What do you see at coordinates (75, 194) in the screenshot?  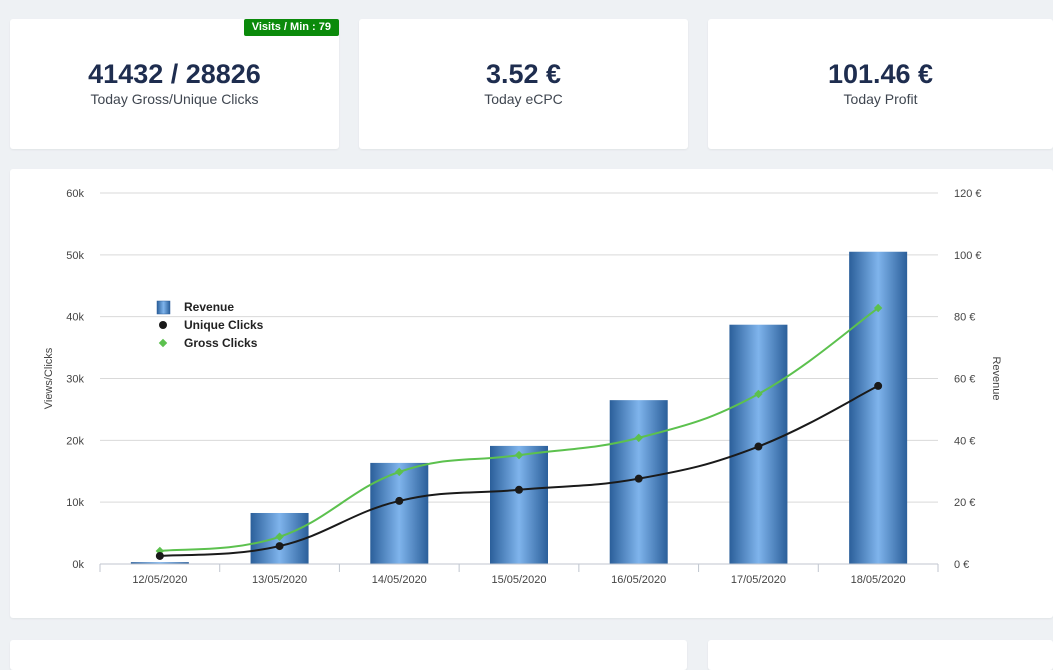 I see `y-tick-label: 60k` at bounding box center [75, 194].